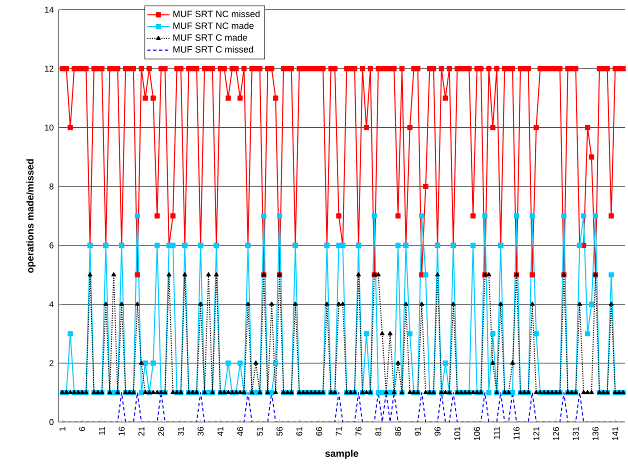 The width and height of the screenshot is (628, 466). Describe the element at coordinates (52, 363) in the screenshot. I see `y-tick-label: 2` at that location.